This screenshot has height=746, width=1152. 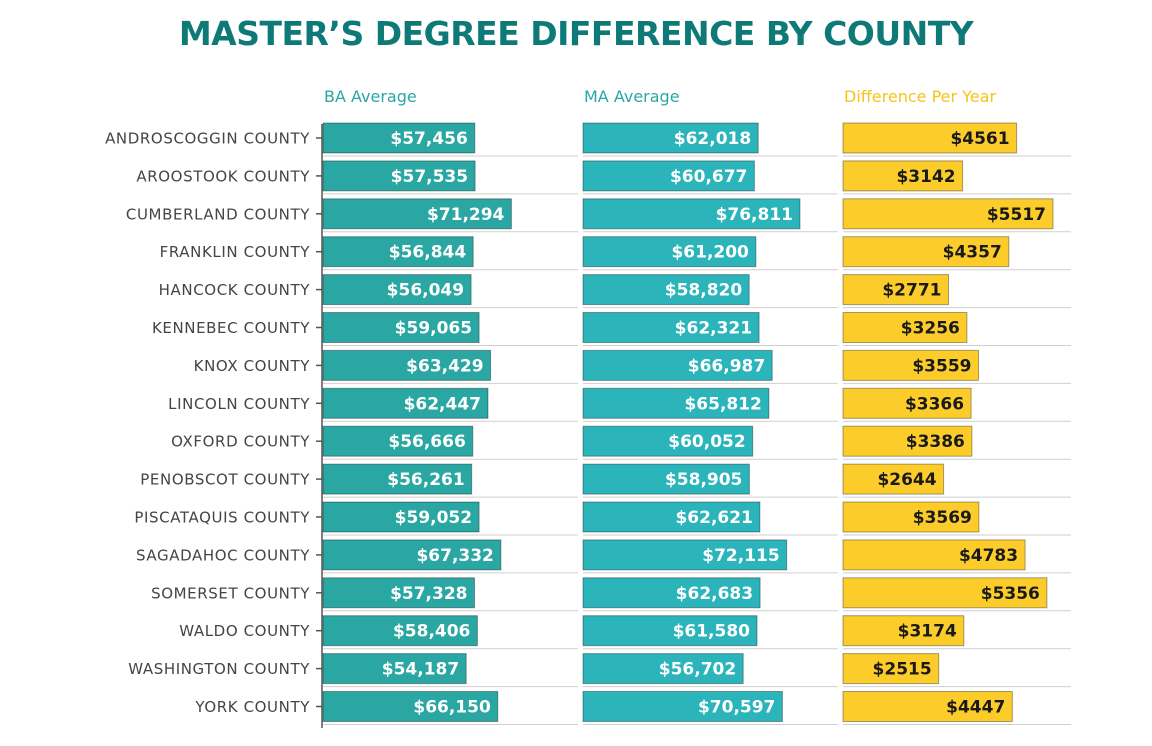 I want to click on chart-title: MASTER’S DEGREE DIFFERENCE BY COUNTY, so click(x=576, y=33).